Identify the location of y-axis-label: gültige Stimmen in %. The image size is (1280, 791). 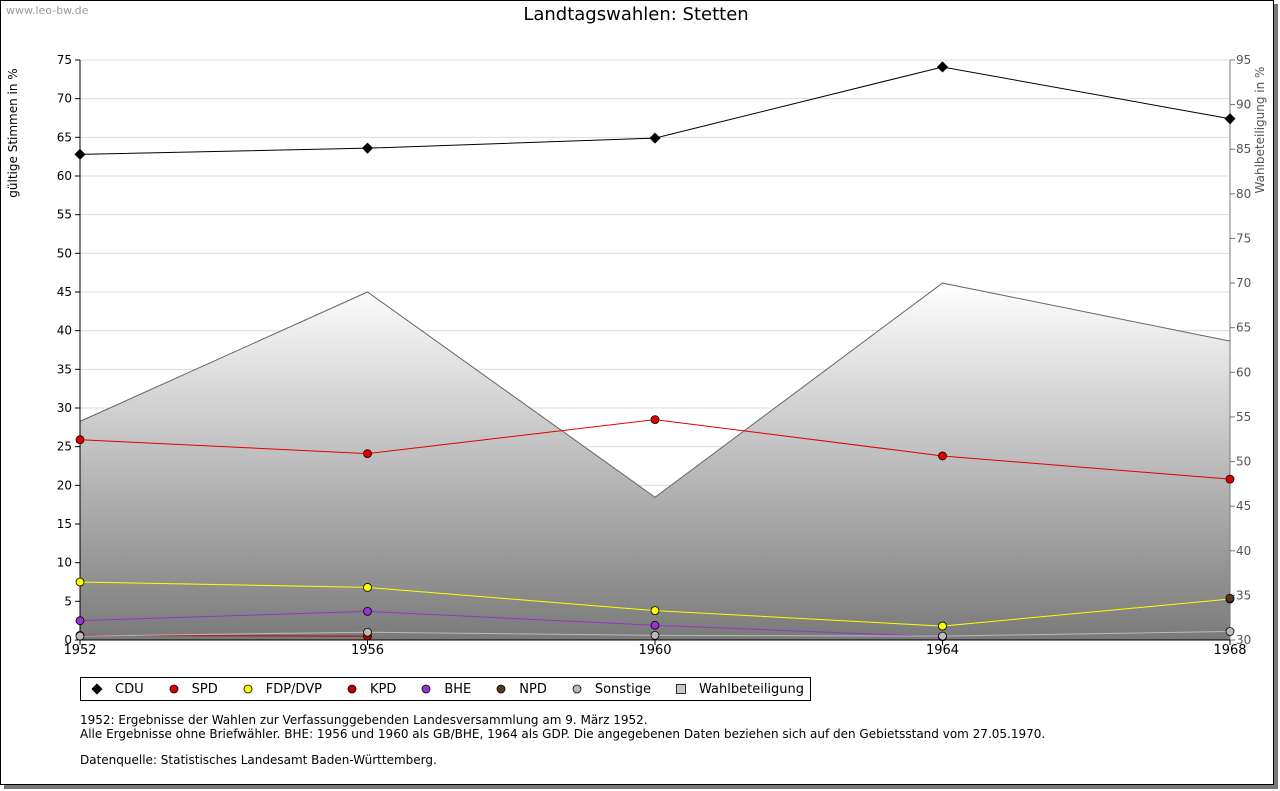
(13, 132).